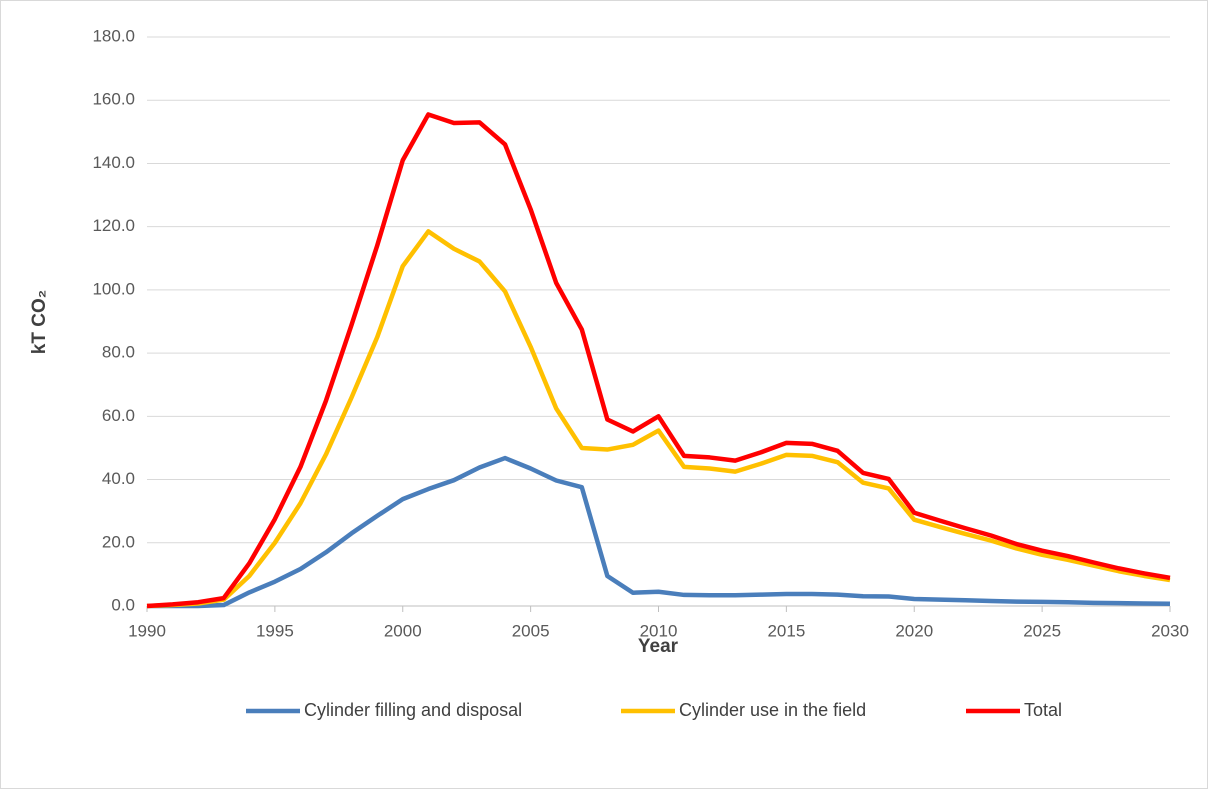 Image resolution: width=1208 pixels, height=789 pixels. What do you see at coordinates (113, 99) in the screenshot?
I see `y-tick-label: 160.0` at bounding box center [113, 99].